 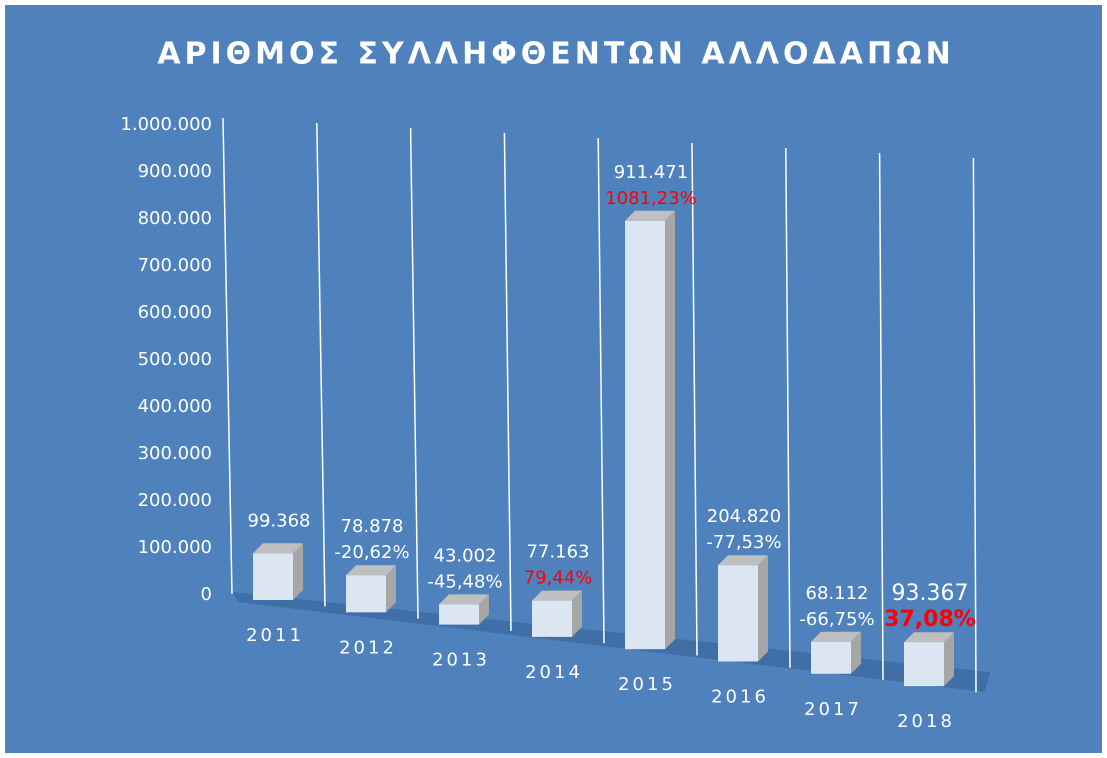 What do you see at coordinates (926, 721) in the screenshot?
I see `x-tick-label: 2018` at bounding box center [926, 721].